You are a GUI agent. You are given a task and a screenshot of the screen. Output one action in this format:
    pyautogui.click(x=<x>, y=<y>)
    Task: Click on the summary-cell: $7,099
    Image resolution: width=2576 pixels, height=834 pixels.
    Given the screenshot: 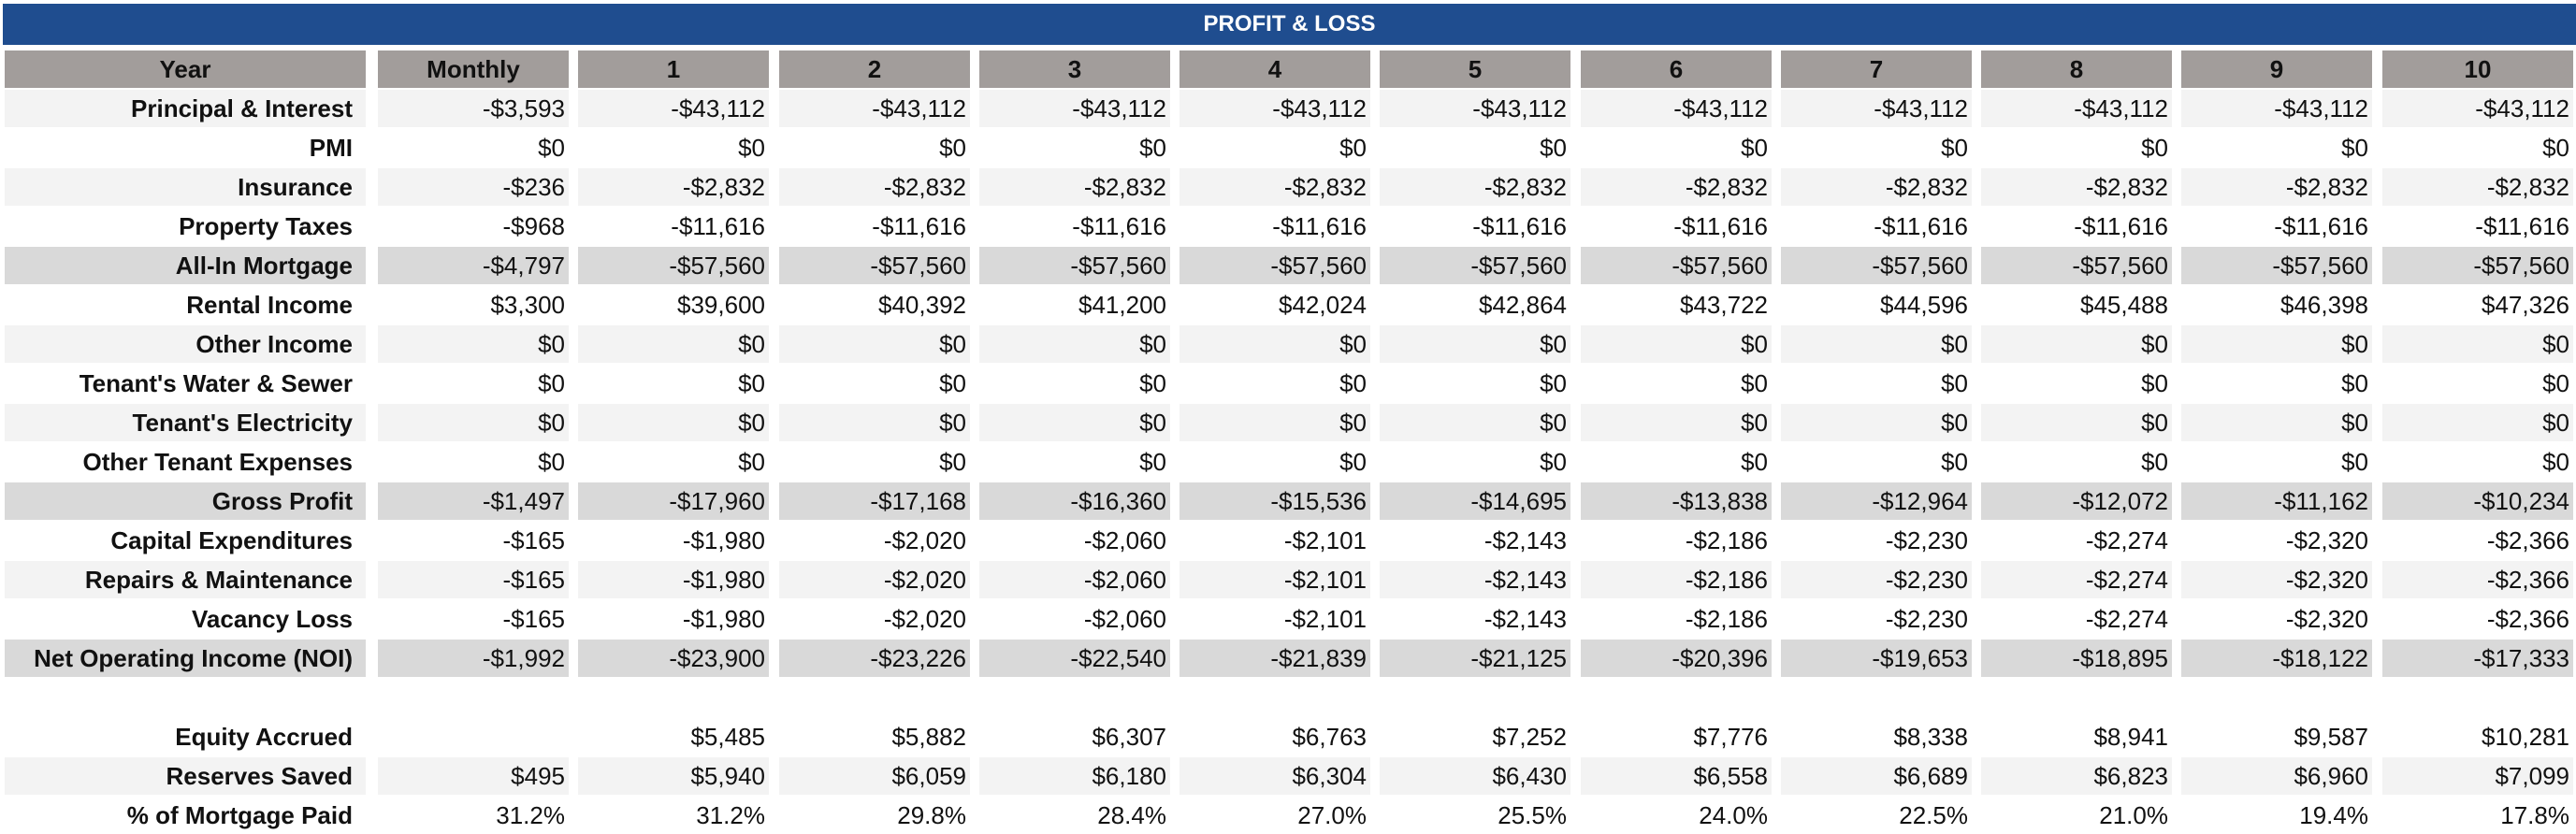 What is the action you would take?
    pyautogui.click(x=2477, y=776)
    